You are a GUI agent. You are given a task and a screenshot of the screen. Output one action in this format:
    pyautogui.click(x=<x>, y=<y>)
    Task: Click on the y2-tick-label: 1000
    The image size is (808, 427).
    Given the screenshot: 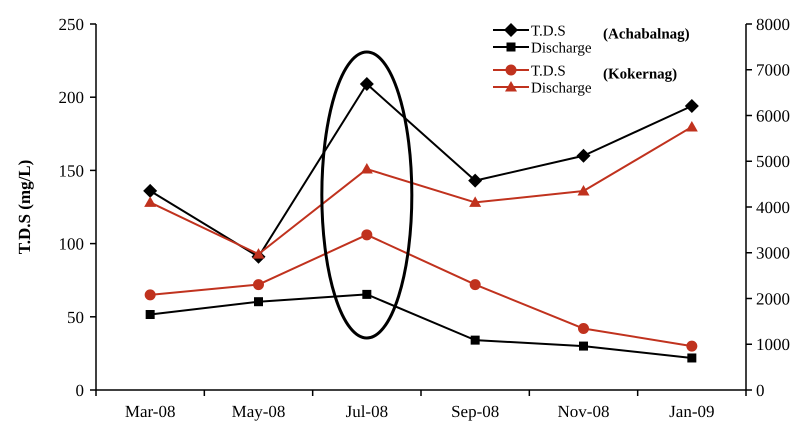 What is the action you would take?
    pyautogui.click(x=773, y=344)
    